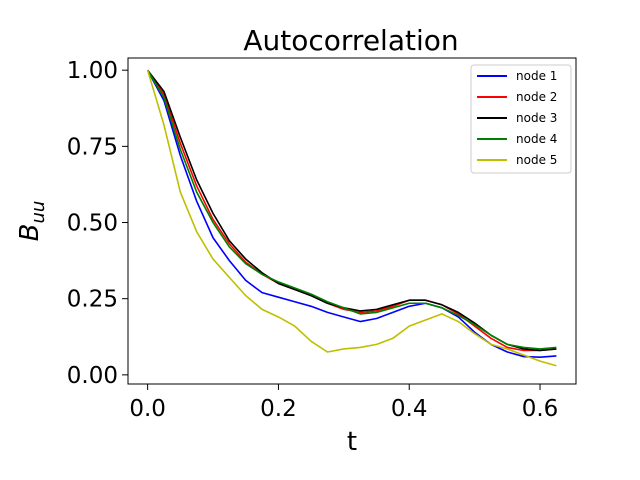 Image resolution: width=640 pixels, height=480 pixels. I want to click on y-axis-label-subscript: uu, so click(38, 212).